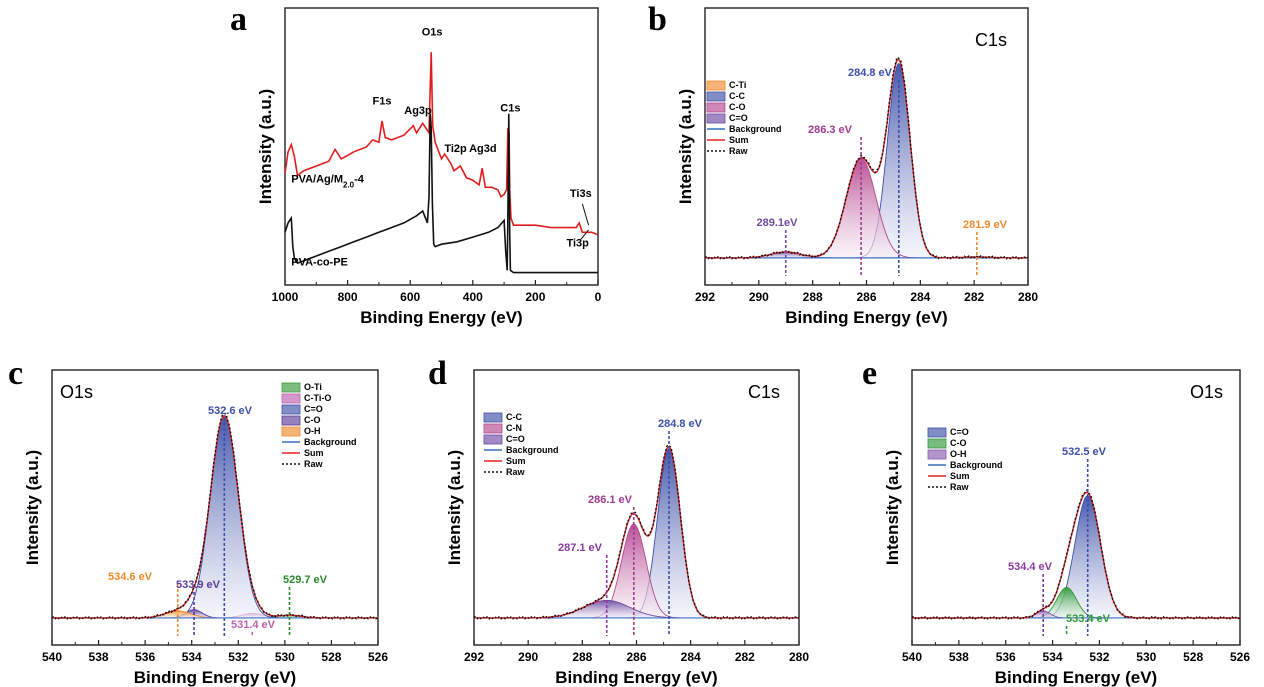  I want to click on panel-title: C1s, so click(764, 392).